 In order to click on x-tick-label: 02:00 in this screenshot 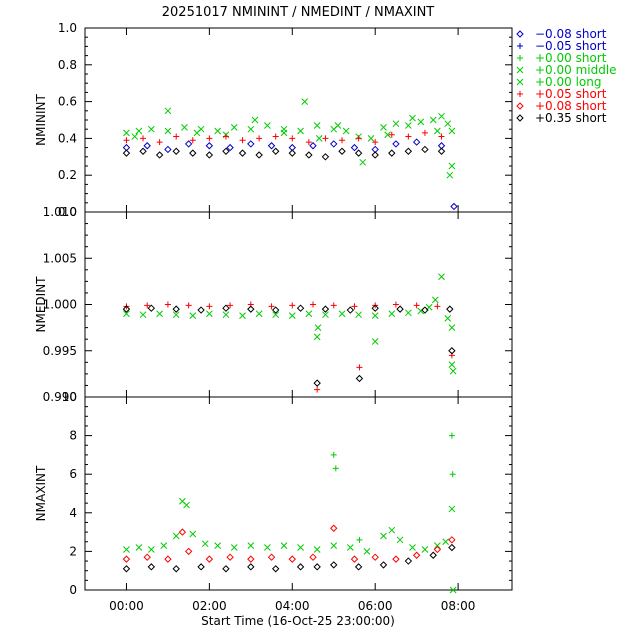, I will do `click(209, 606)`.